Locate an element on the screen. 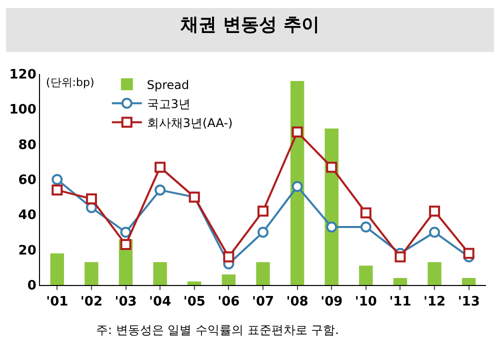 This screenshot has width=500, height=349. x-tick-label: '05 is located at coordinates (194, 302).